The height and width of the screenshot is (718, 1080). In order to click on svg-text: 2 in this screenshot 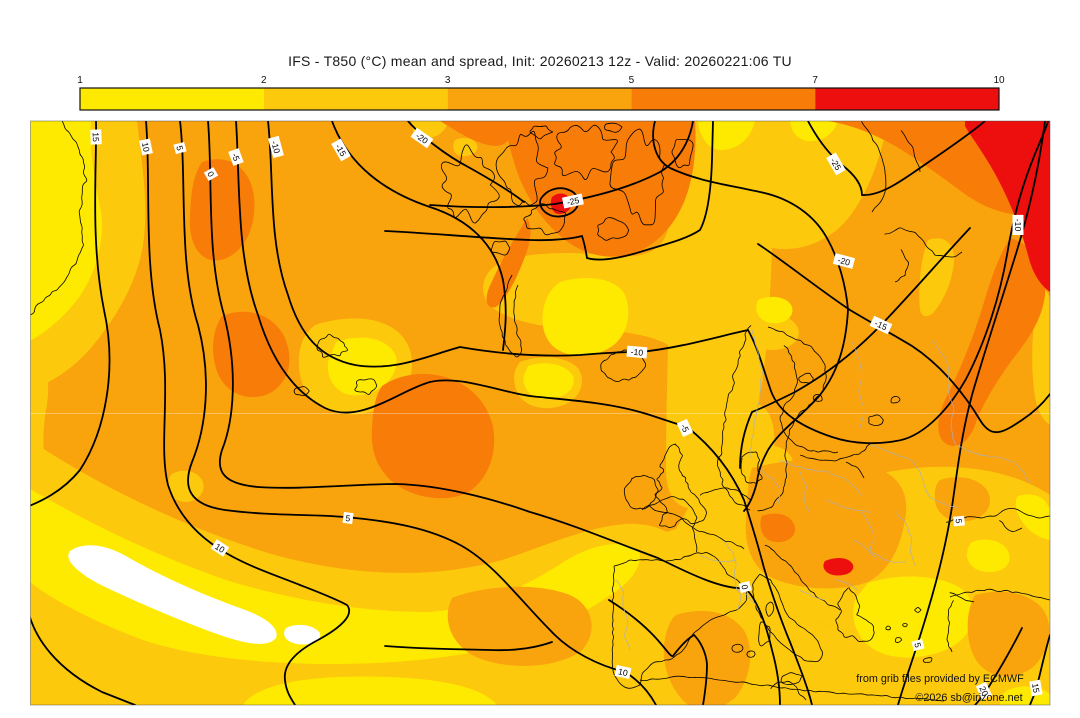, I will do `click(264, 80)`.